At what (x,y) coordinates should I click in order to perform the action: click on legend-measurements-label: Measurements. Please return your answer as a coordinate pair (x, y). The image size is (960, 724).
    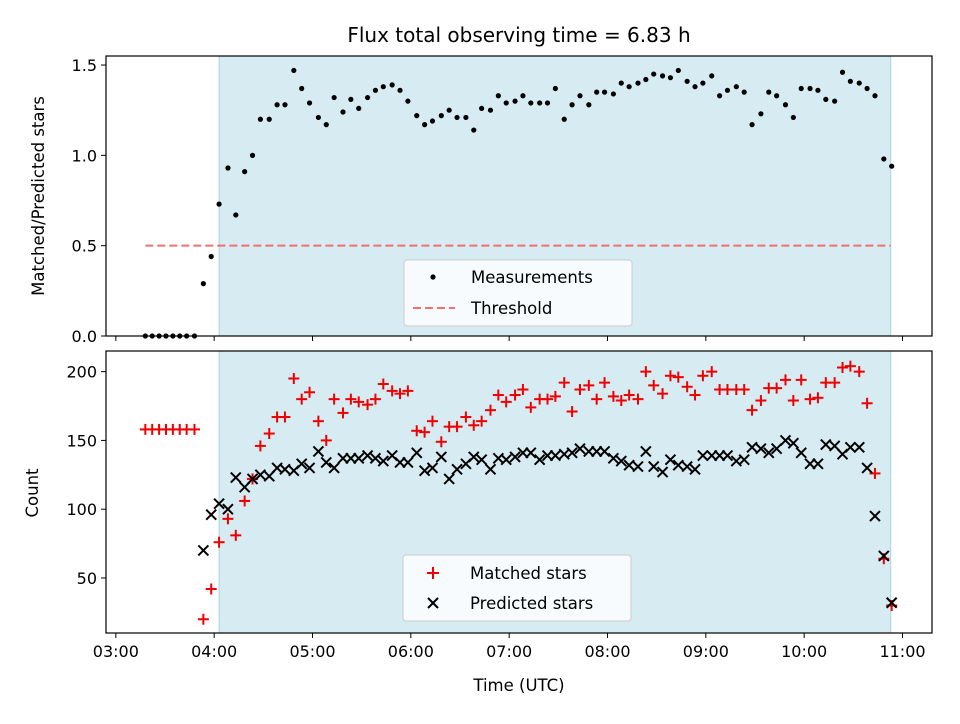
    Looking at the image, I should click on (532, 277).